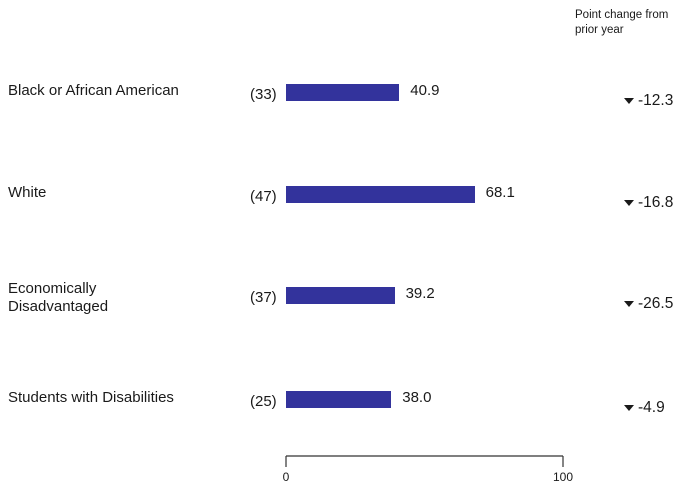 The height and width of the screenshot is (487, 698). I want to click on bar-value-label: 39.2, so click(420, 293).